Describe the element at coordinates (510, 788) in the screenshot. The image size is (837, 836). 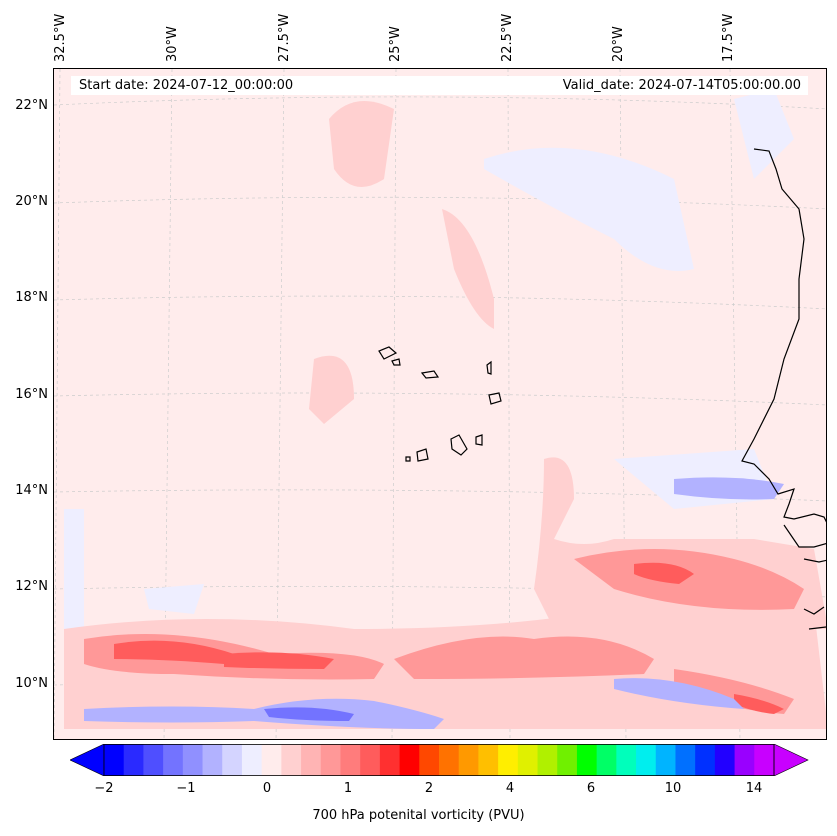
I see `colorbar-tick-label: 4` at that location.